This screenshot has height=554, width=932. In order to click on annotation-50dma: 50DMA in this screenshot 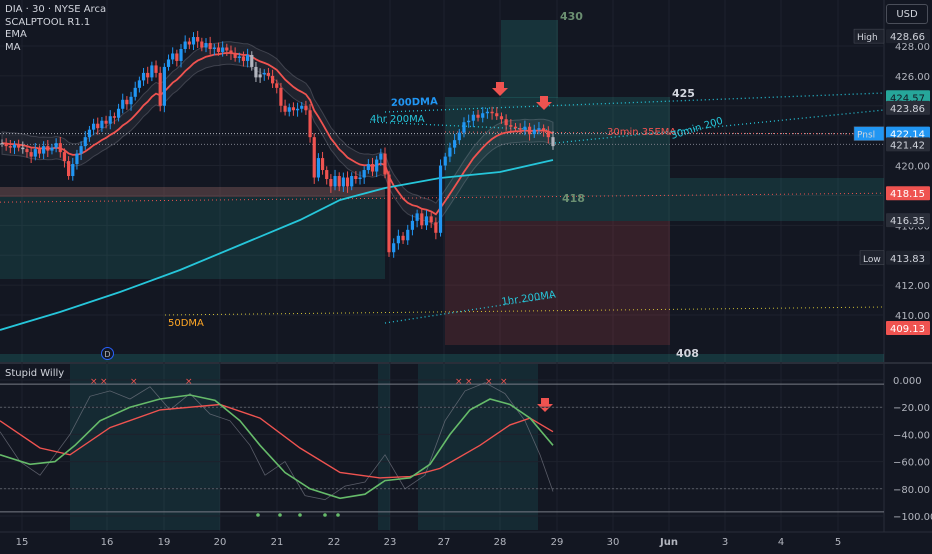, I will do `click(186, 323)`.